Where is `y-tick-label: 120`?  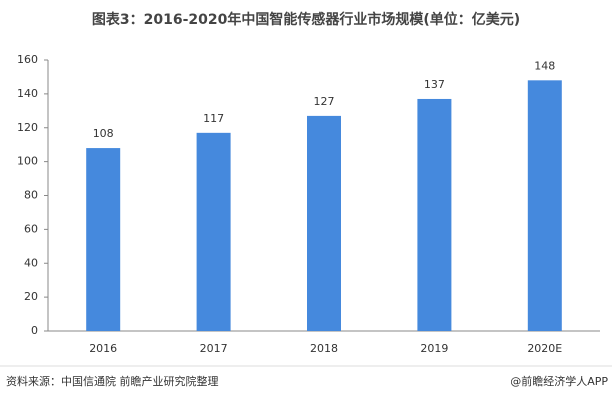 y-tick-label: 120 is located at coordinates (27, 127).